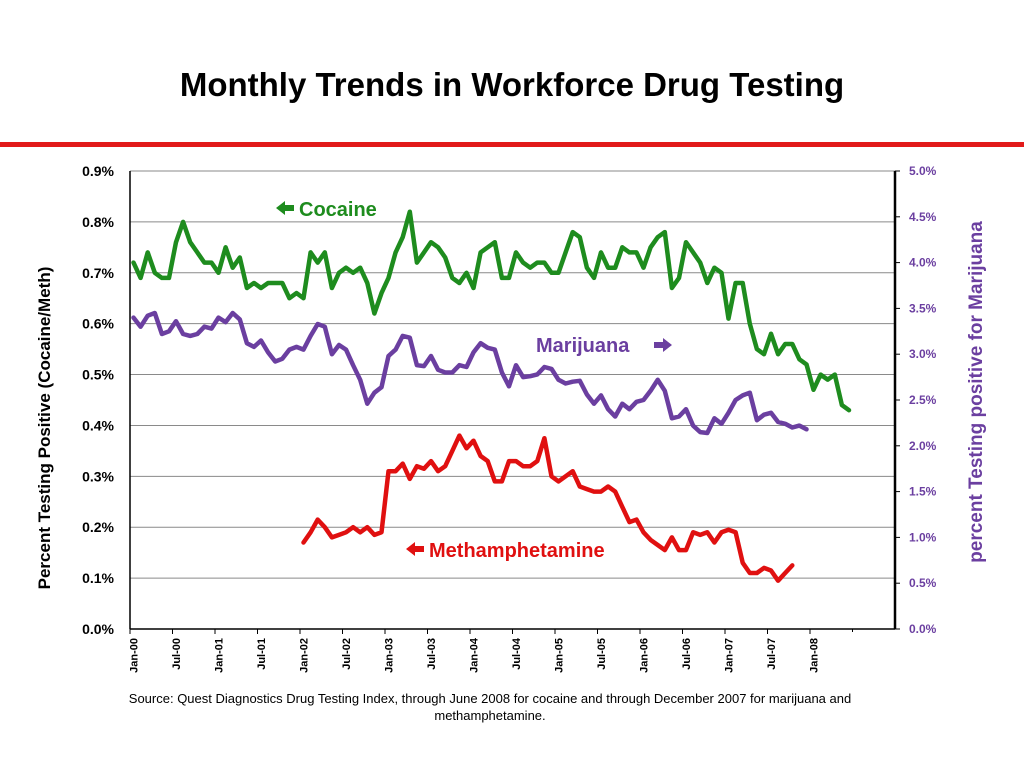  What do you see at coordinates (663, 345) in the screenshot?
I see `marijuana-arrow-icon` at bounding box center [663, 345].